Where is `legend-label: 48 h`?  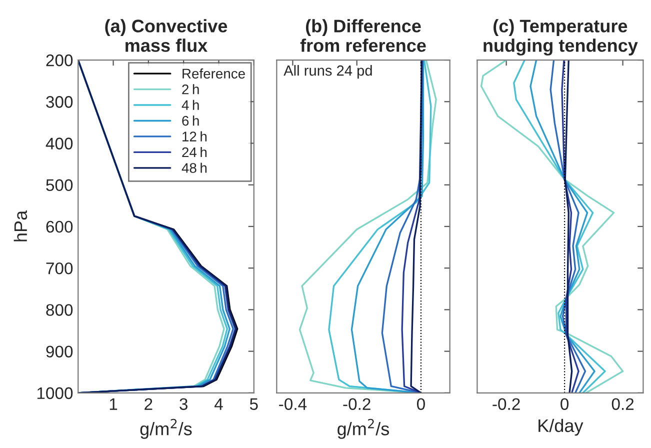
legend-label: 48 h is located at coordinates (194, 167).